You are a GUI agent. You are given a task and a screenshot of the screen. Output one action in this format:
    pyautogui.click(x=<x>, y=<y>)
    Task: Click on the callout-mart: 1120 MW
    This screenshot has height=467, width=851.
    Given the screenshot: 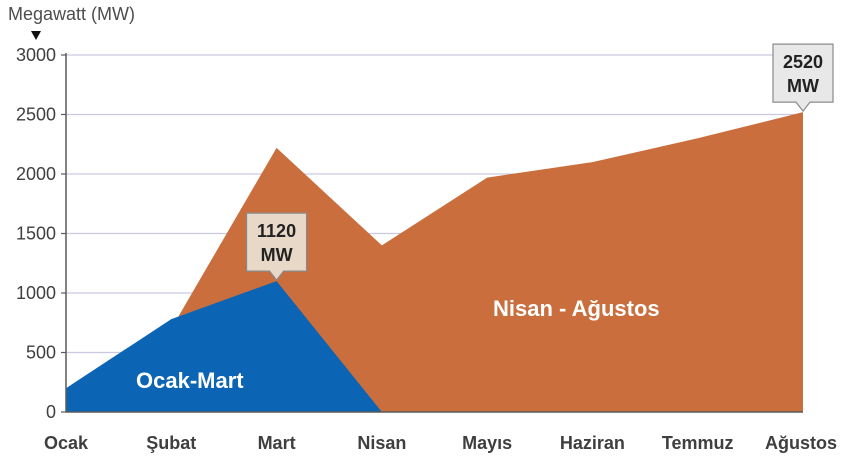 What is the action you would take?
    pyautogui.click(x=276, y=247)
    